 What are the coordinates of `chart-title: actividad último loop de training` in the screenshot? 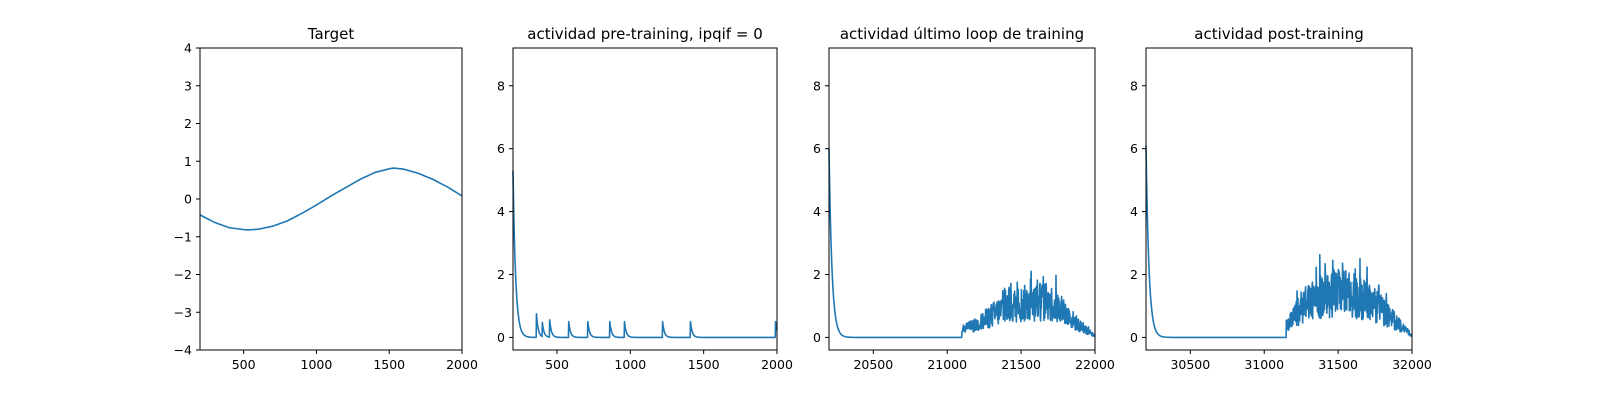 It's located at (962, 34).